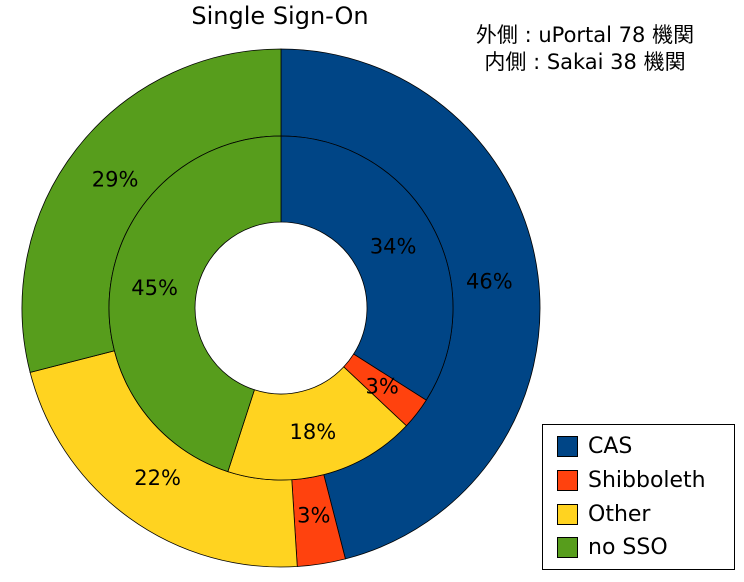  Describe the element at coordinates (393, 246) in the screenshot. I see `inner-label-cas: 34%` at that location.